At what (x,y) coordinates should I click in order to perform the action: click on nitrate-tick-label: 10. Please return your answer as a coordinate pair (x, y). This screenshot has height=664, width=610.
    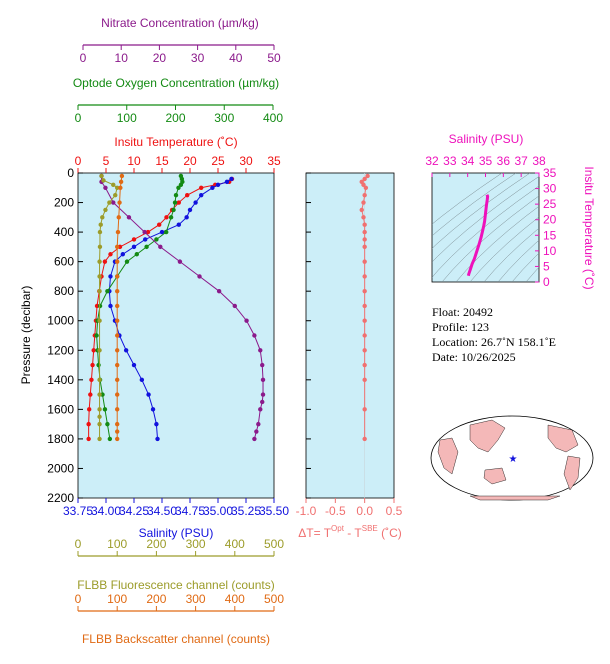
    Looking at the image, I should click on (122, 58).